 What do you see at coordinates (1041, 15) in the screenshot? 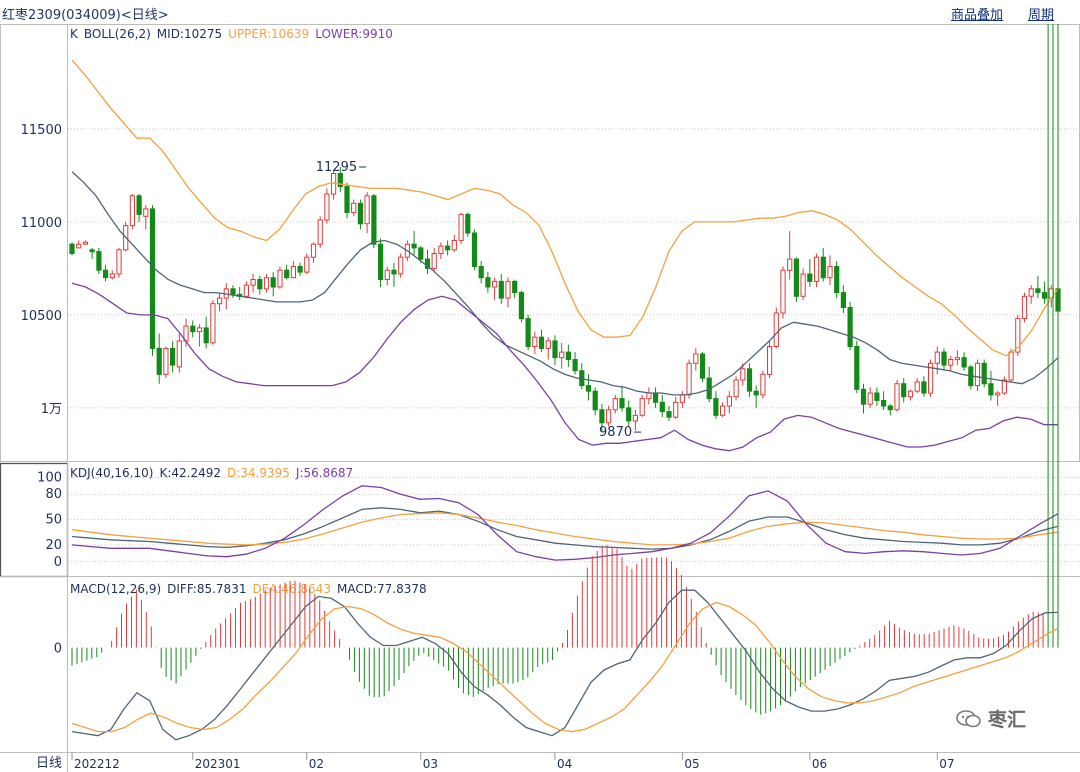
I see `period-button: 周期` at bounding box center [1041, 15].